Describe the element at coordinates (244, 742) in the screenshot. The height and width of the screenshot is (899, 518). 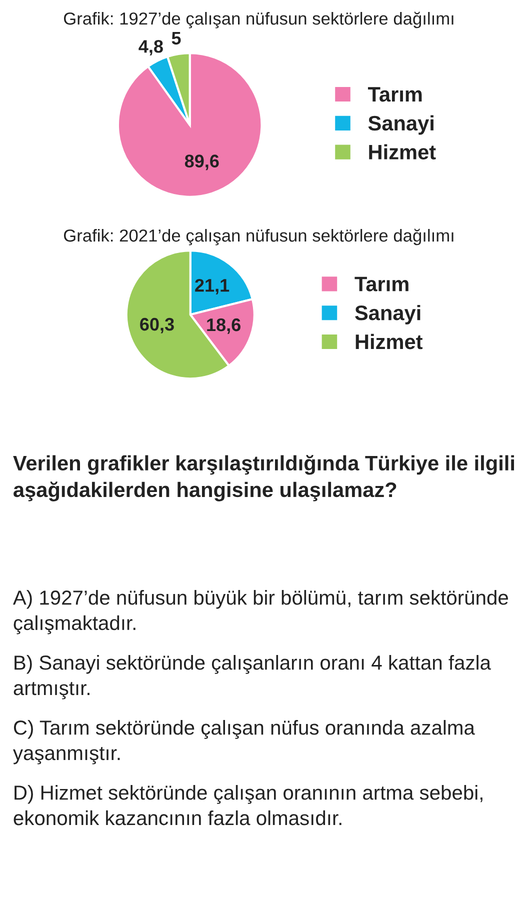
I see `text: C) Tarım sektöründe çalışan nüfus oranında azalma yaşanmıştır.` at that location.